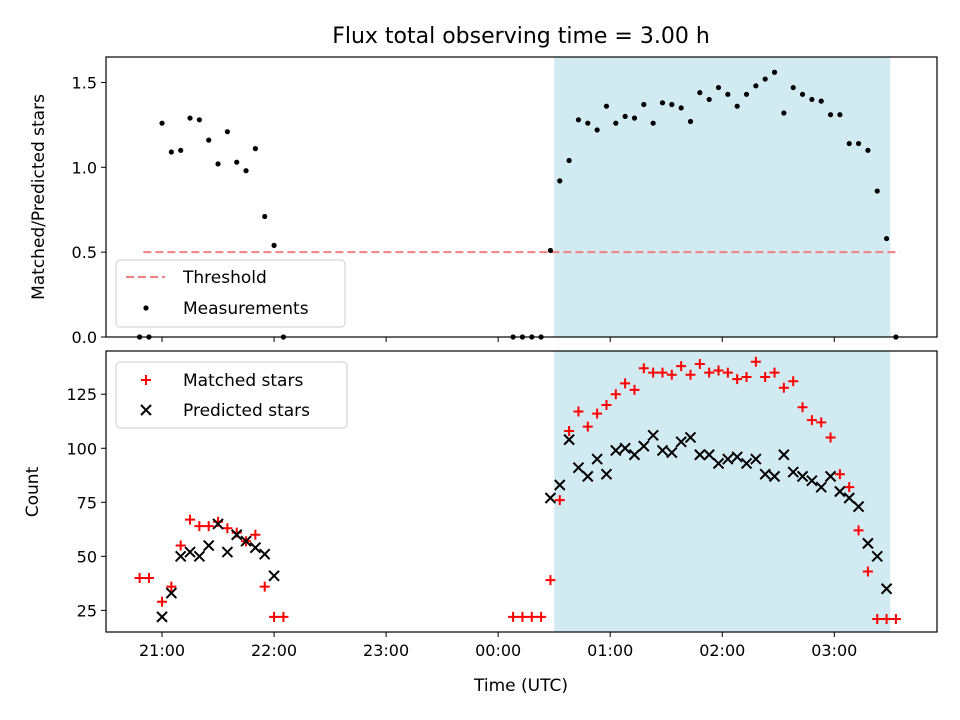 The width and height of the screenshot is (960, 720). I want to click on x-axis-label: Time (UTC), so click(520, 686).